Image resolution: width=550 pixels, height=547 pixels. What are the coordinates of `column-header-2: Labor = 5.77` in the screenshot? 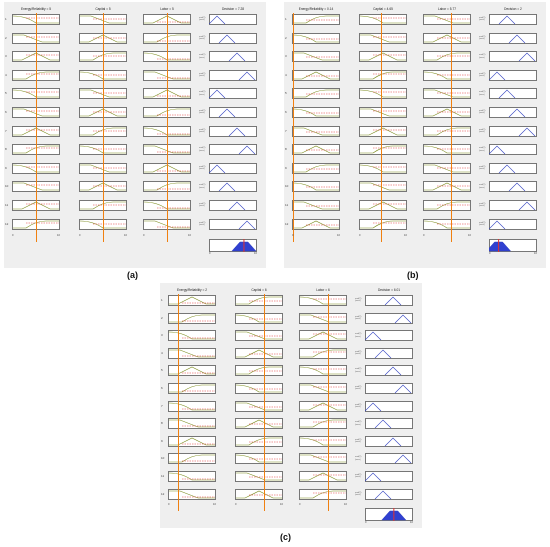 It's located at (447, 9).